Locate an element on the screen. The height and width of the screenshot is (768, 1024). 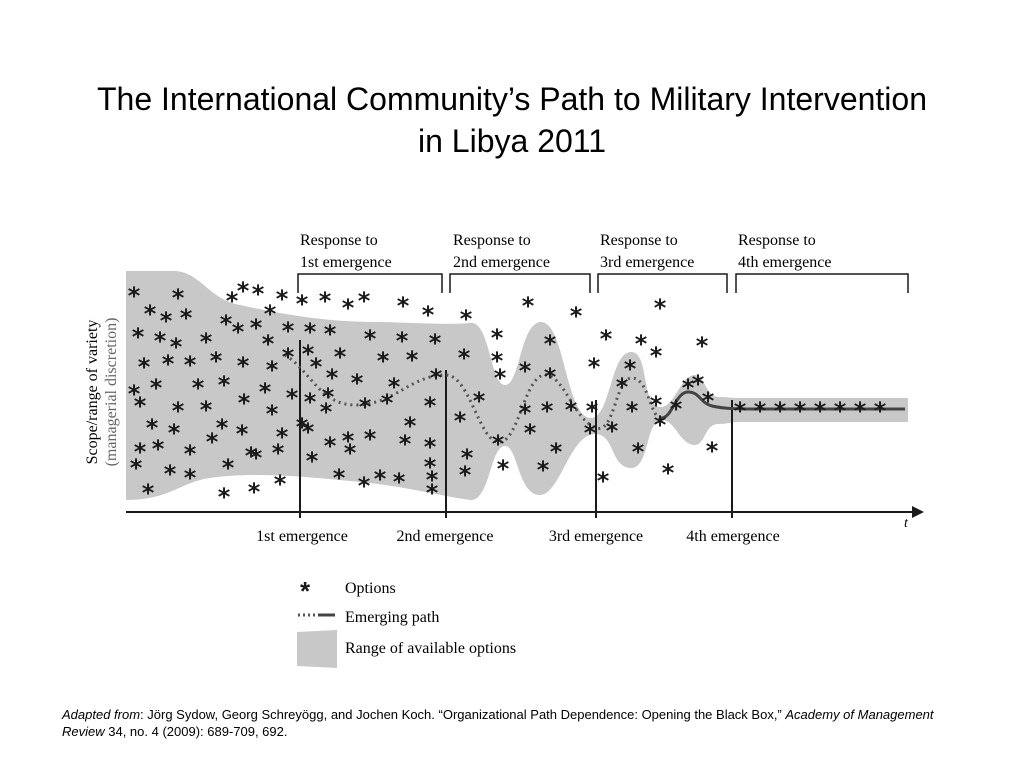
x-axis-arrowhead is located at coordinates (918, 512).